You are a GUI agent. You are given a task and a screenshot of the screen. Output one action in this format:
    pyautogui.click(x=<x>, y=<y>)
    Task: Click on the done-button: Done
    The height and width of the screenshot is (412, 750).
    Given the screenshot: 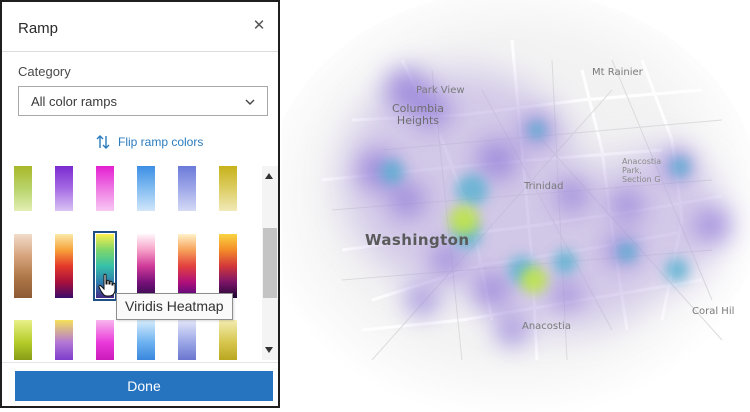 What is the action you would take?
    pyautogui.click(x=144, y=386)
    